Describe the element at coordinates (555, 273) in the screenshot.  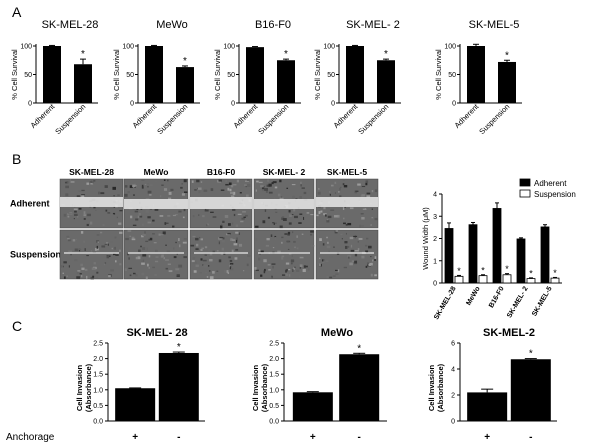
I see `significance-marker: *` at that location.